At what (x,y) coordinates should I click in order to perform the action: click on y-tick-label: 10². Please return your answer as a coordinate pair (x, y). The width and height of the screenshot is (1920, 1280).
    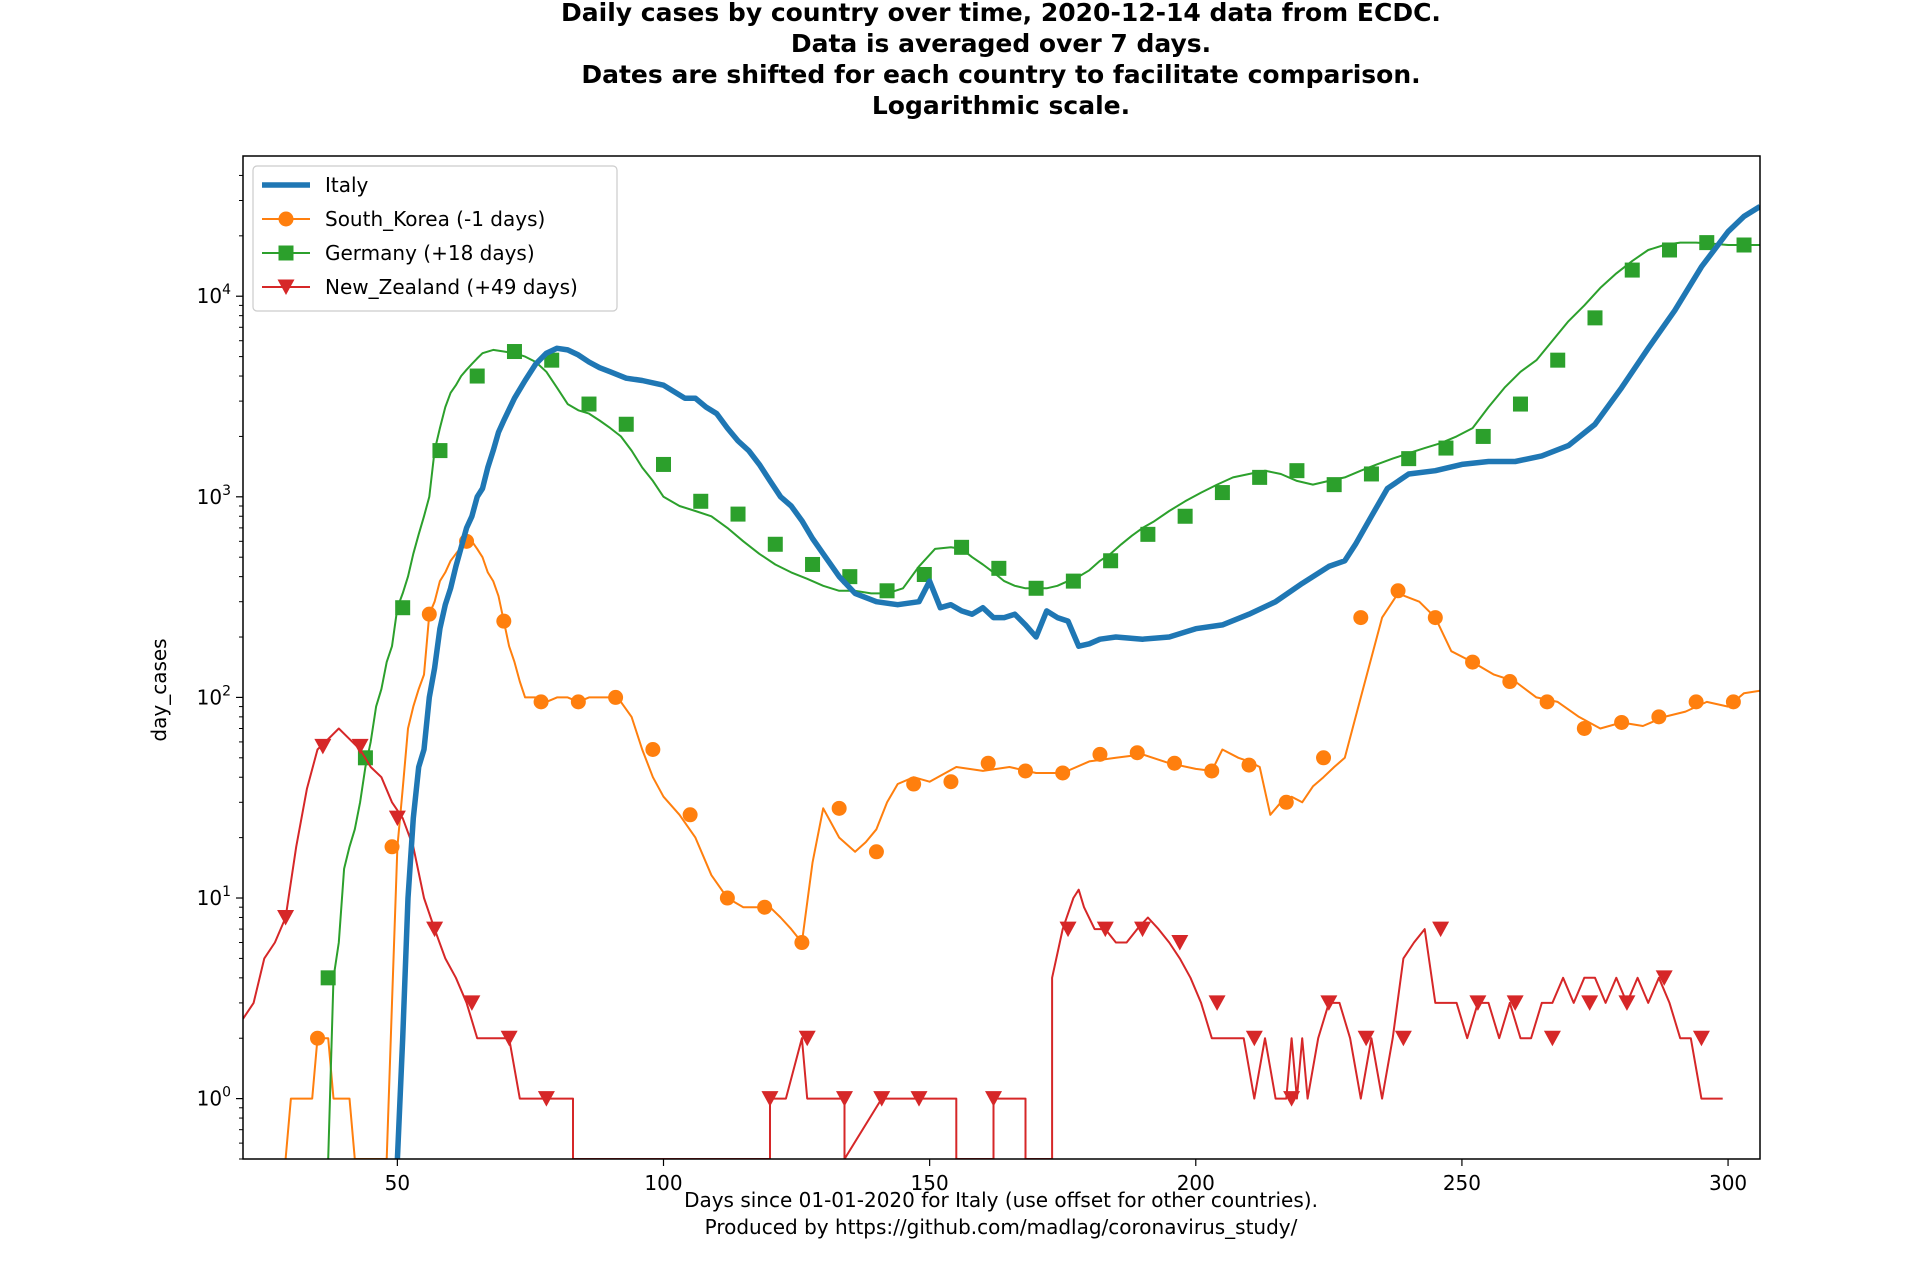
    Looking at the image, I should click on (214, 696).